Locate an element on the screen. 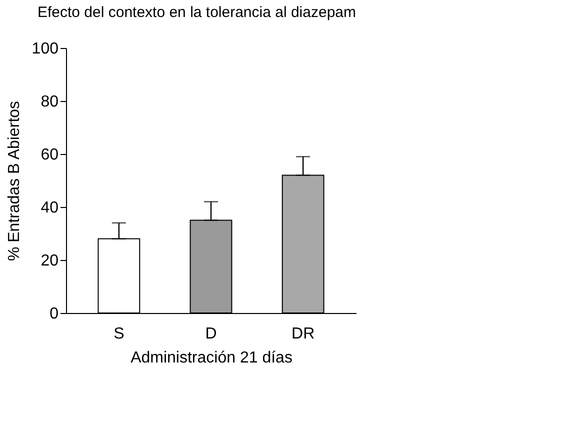 The width and height of the screenshot is (588, 434). x-tick-label: DR is located at coordinates (303, 334).